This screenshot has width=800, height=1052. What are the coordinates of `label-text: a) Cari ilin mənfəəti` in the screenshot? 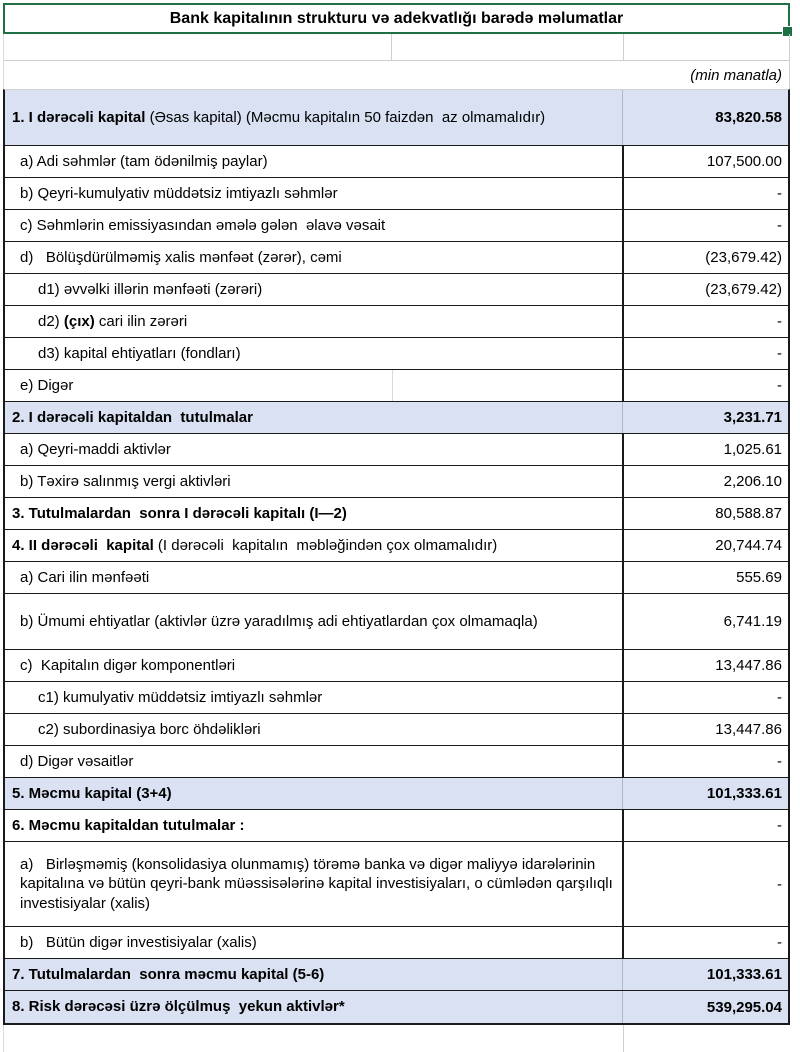 It's located at (85, 577).